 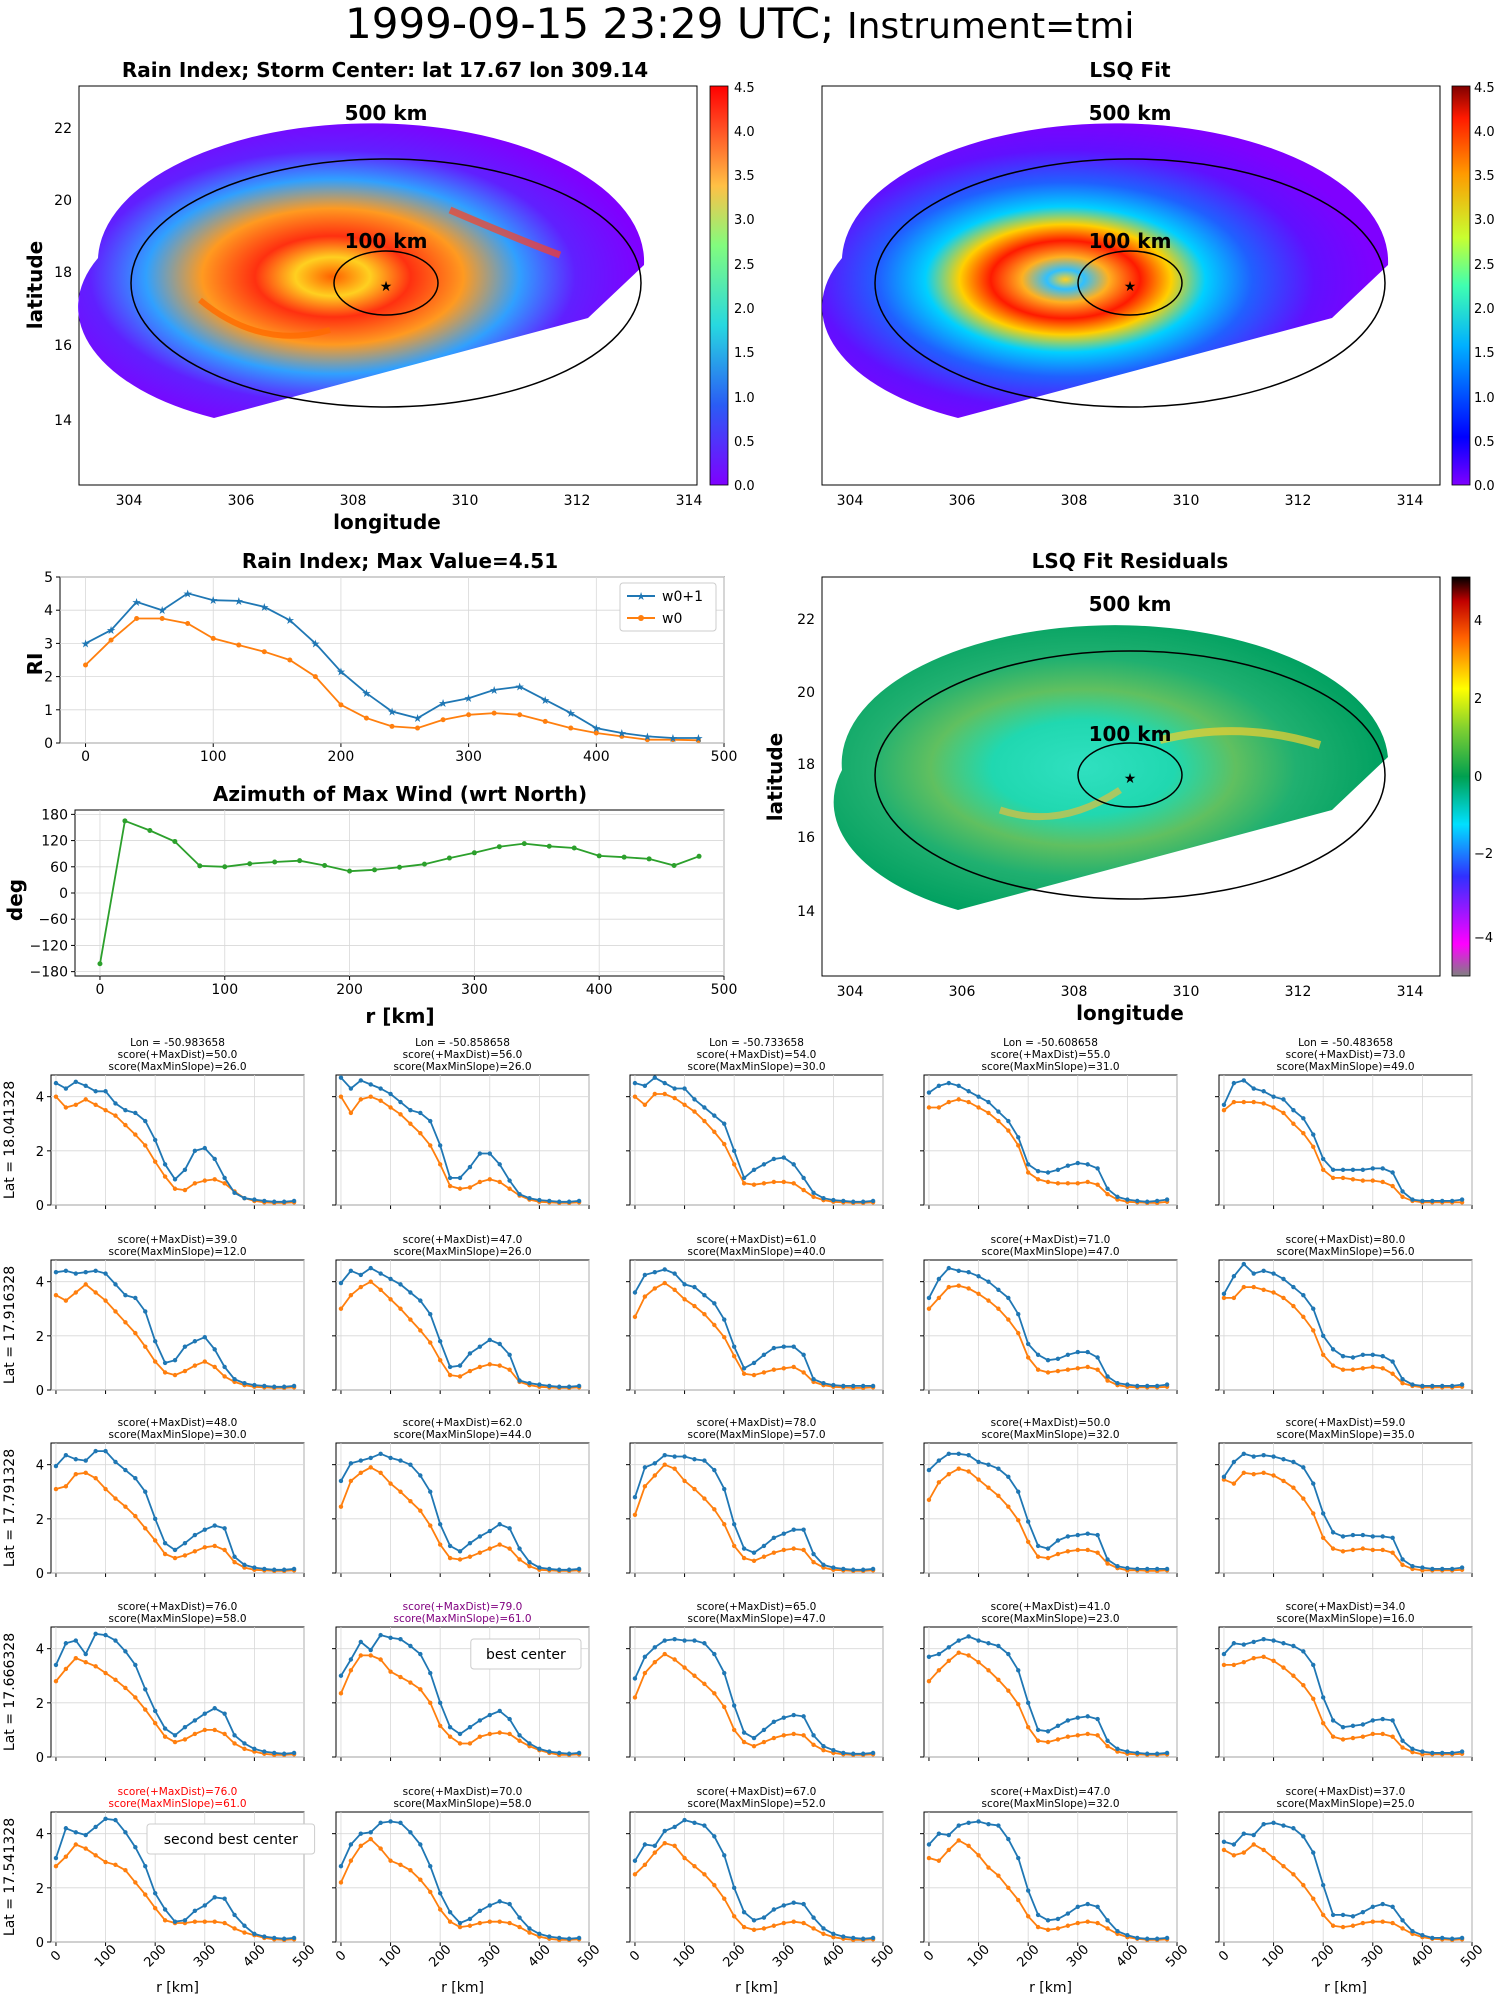 I want to click on residual-field, so click(x=1110, y=767).